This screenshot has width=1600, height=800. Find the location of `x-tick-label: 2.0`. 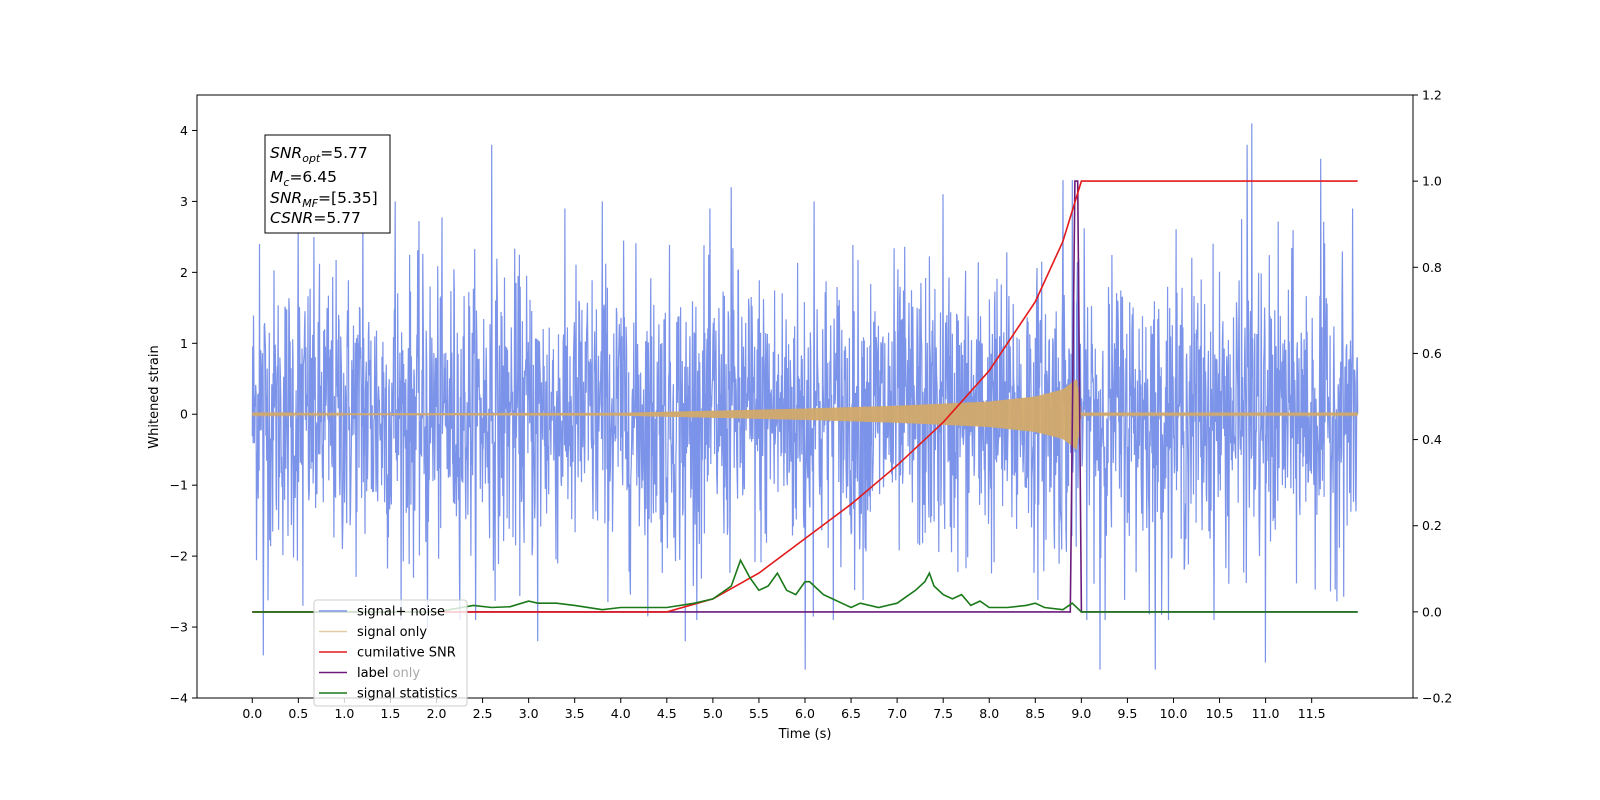

x-tick-label: 2.0 is located at coordinates (437, 713).